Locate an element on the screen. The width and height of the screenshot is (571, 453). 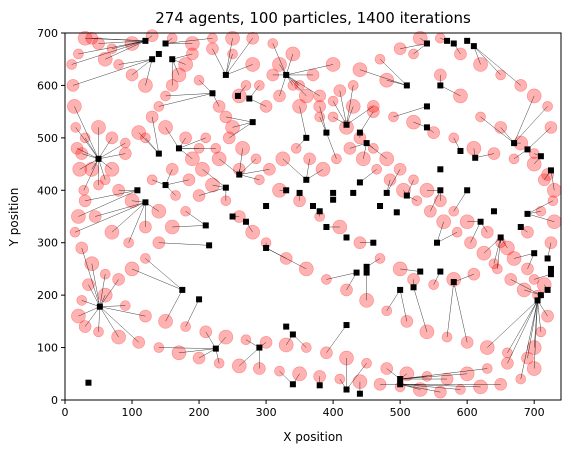
x-axis-label: X position is located at coordinates (313, 437).